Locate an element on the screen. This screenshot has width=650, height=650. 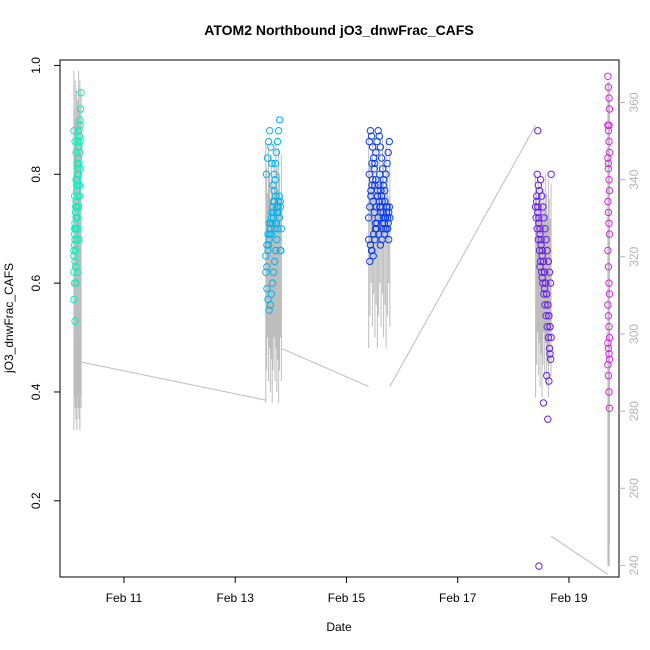
y2-tick-label: 280 is located at coordinates (634, 411).